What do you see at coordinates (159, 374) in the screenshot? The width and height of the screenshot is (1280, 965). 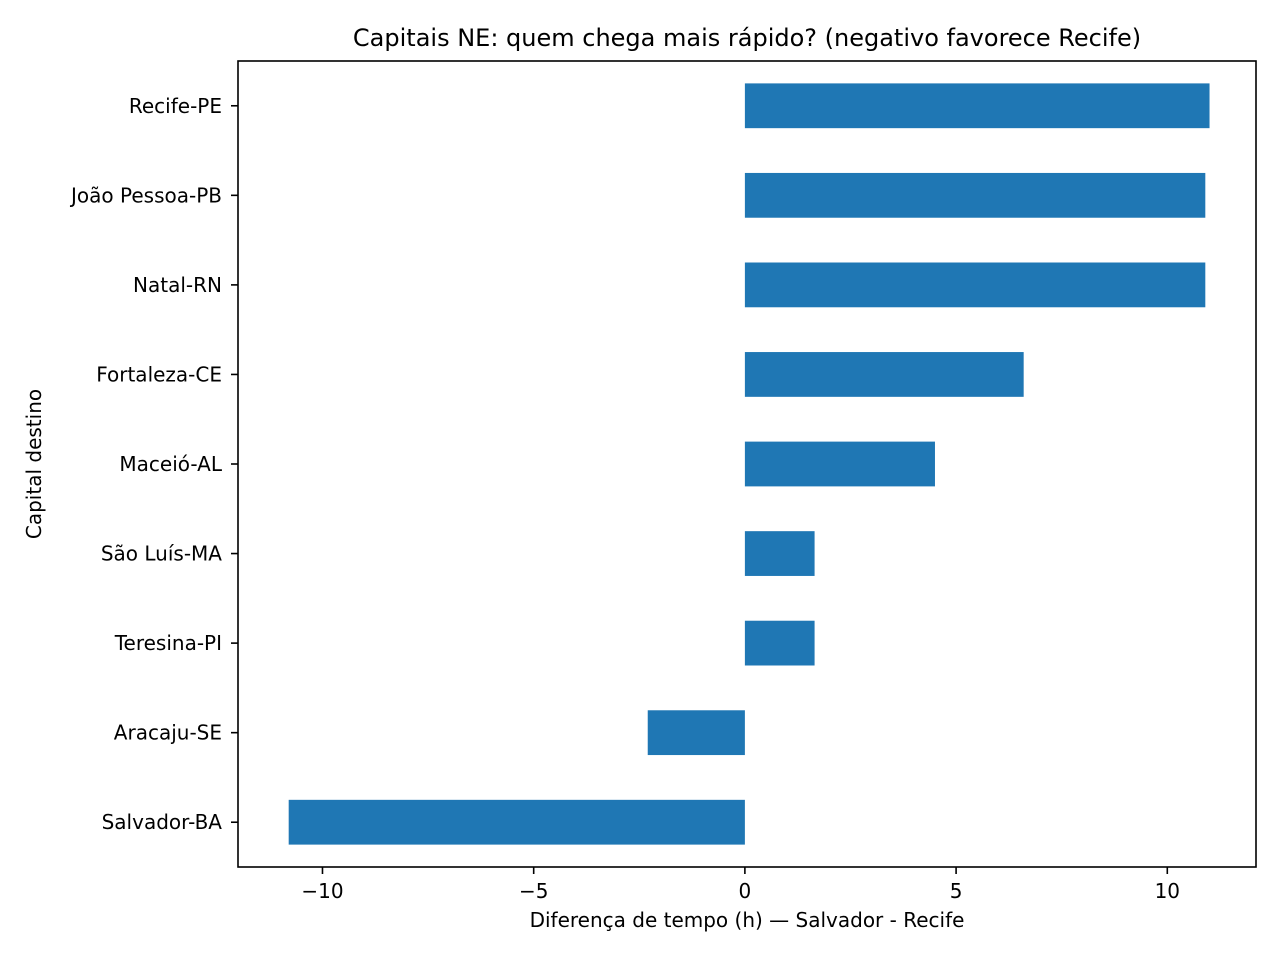 I see `y-tick-label: Fortaleza-CE` at bounding box center [159, 374].